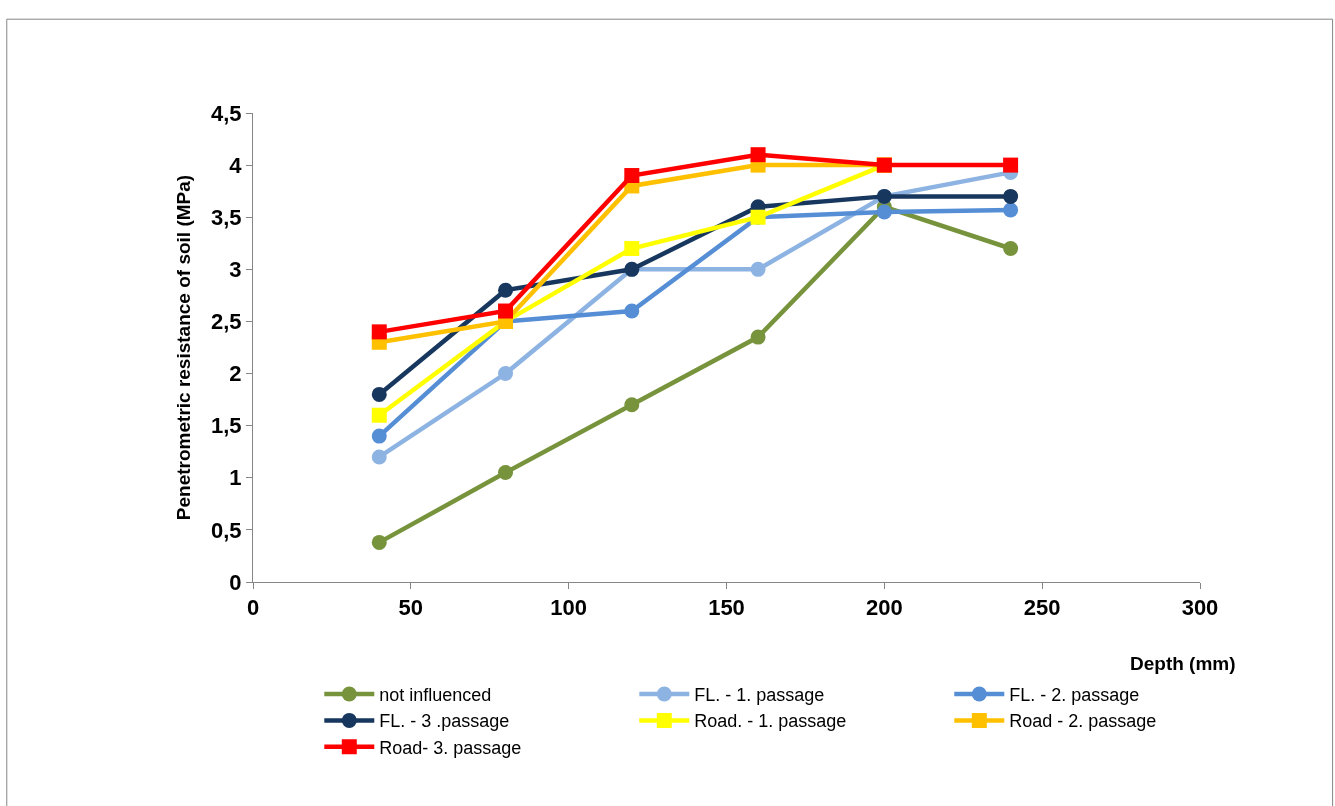  What do you see at coordinates (226, 530) in the screenshot?
I see `y-tick-label: 0,5` at bounding box center [226, 530].